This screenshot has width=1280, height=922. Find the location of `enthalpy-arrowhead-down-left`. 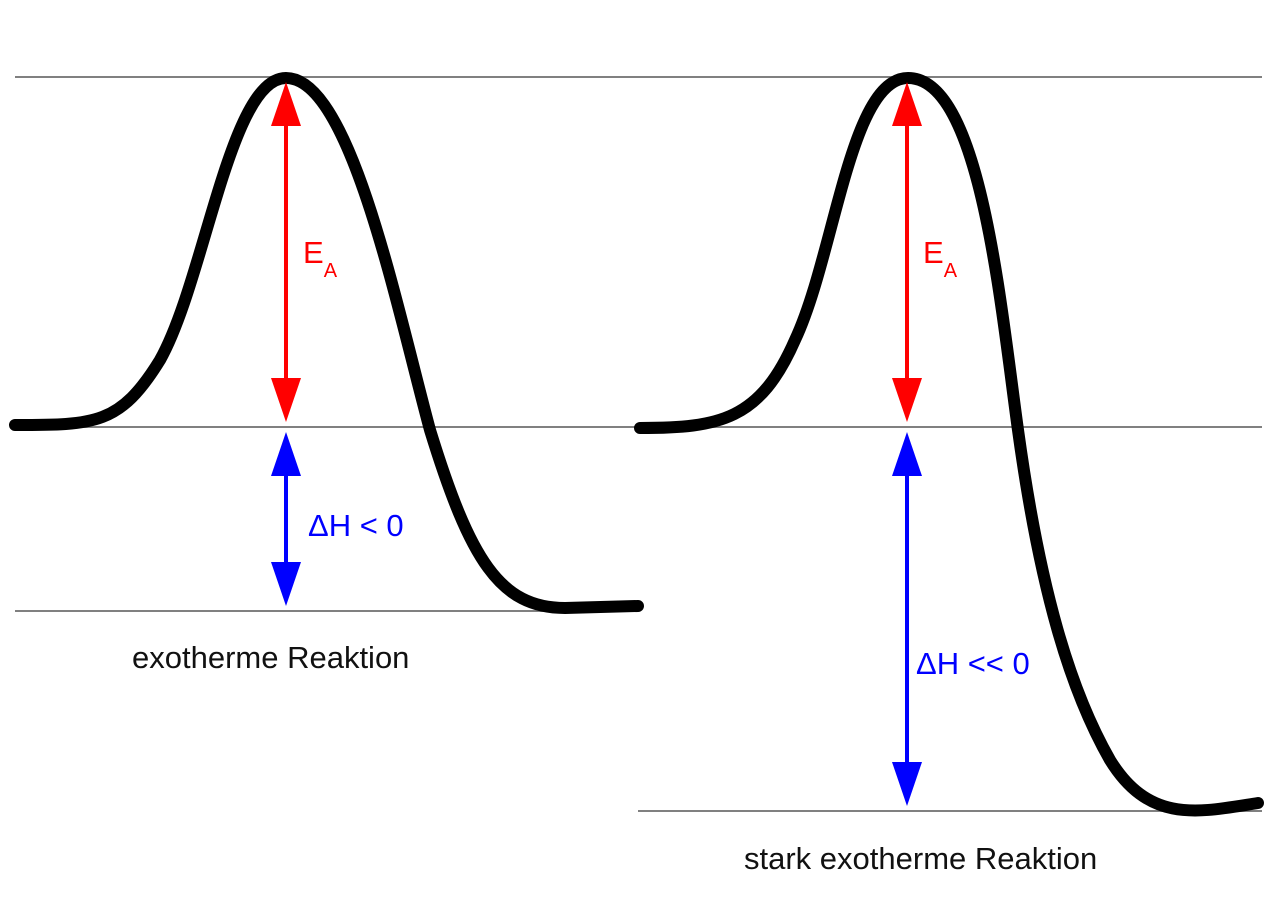

enthalpy-arrowhead-down-left is located at coordinates (286, 584).